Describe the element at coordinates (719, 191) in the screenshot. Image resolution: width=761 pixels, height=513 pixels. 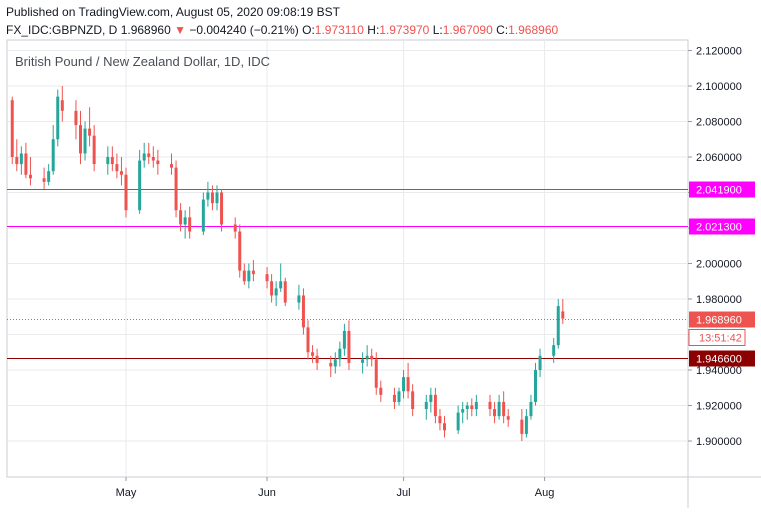
I see `horizontal-line-label: 2.041900` at that location.